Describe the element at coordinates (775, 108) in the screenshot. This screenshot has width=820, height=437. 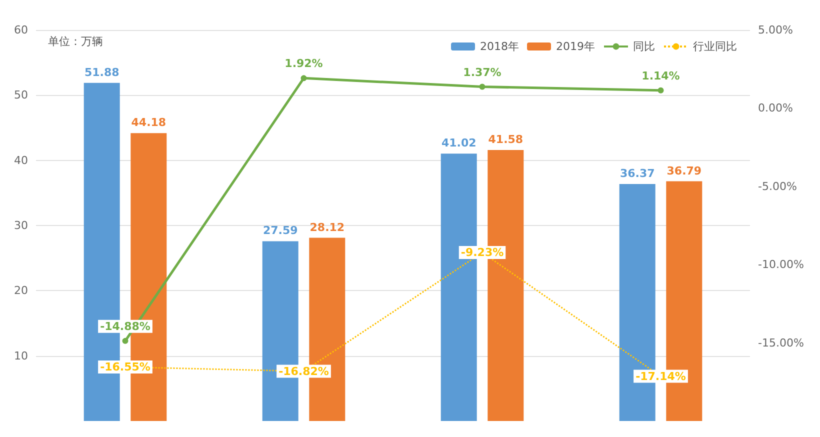
I see `y2-tick-label: 0.00%` at that location.